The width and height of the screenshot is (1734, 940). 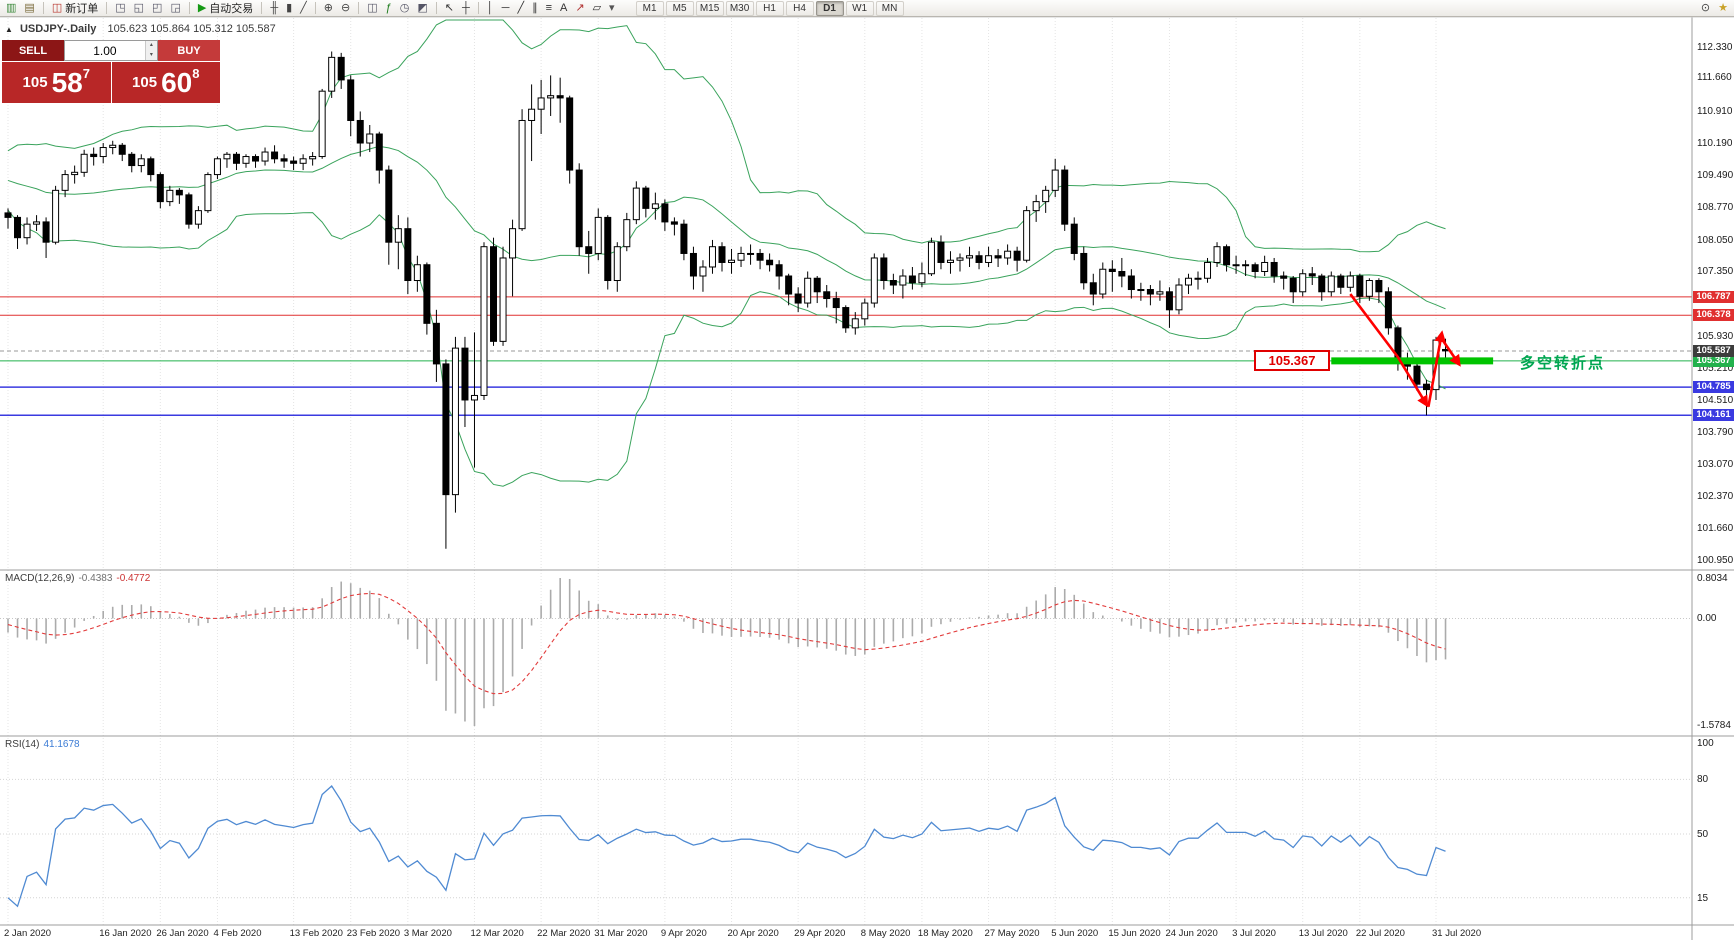 What do you see at coordinates (151, 46) in the screenshot?
I see `volume-up-icon: ▴` at bounding box center [151, 46].